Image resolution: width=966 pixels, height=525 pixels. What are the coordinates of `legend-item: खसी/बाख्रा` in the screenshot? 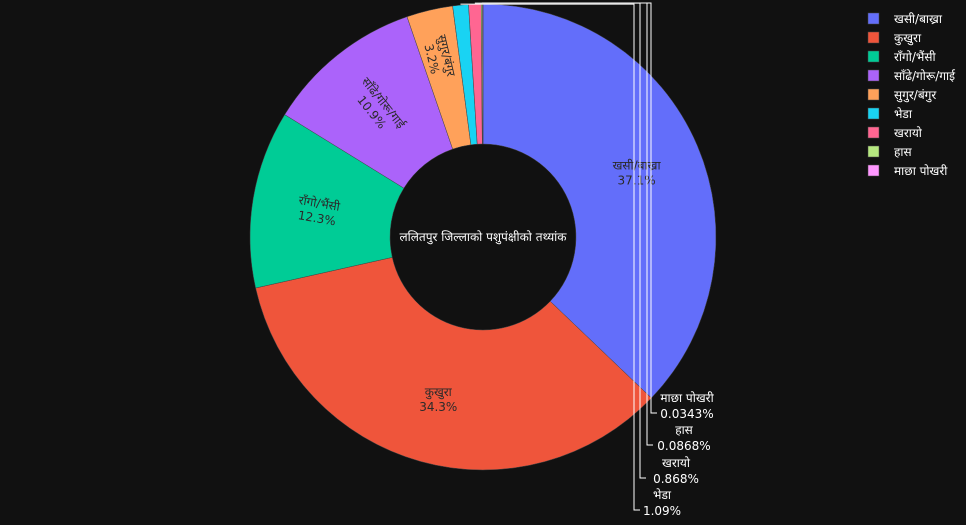 It's located at (905, 19).